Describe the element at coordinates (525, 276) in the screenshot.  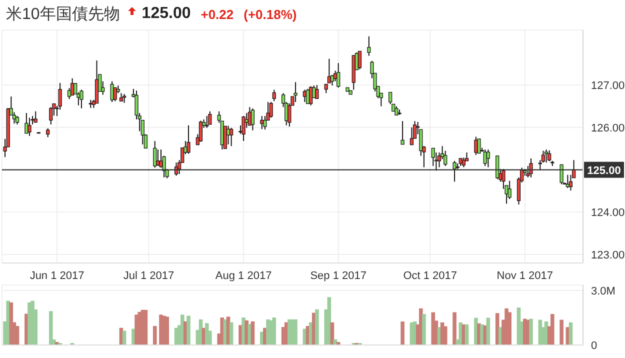
I see `x-tick-label: Nov 1 2017` at that location.